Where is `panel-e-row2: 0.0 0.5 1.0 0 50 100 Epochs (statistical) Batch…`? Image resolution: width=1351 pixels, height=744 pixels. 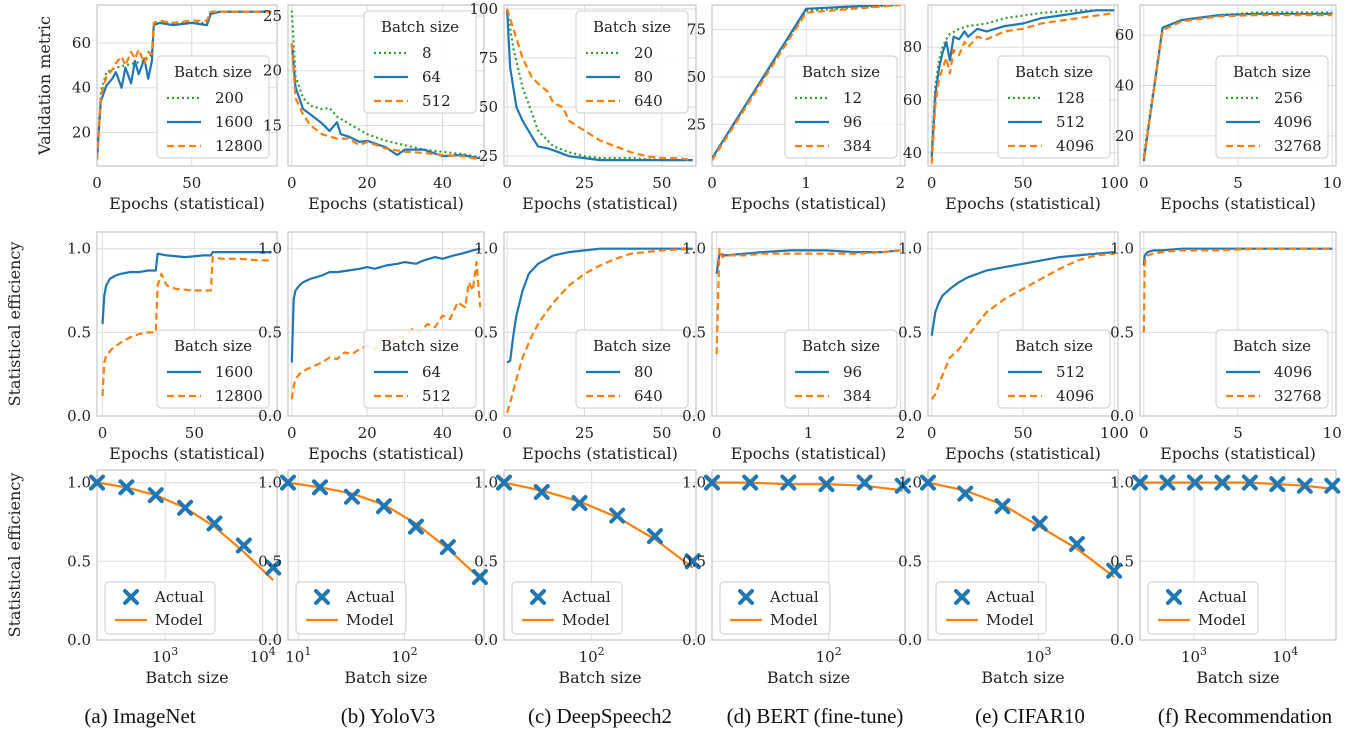
panel-e-row2: 0.0 0.5 1.0 0 50 100 Epochs (statistical) Batch… is located at coordinates (1013, 347).